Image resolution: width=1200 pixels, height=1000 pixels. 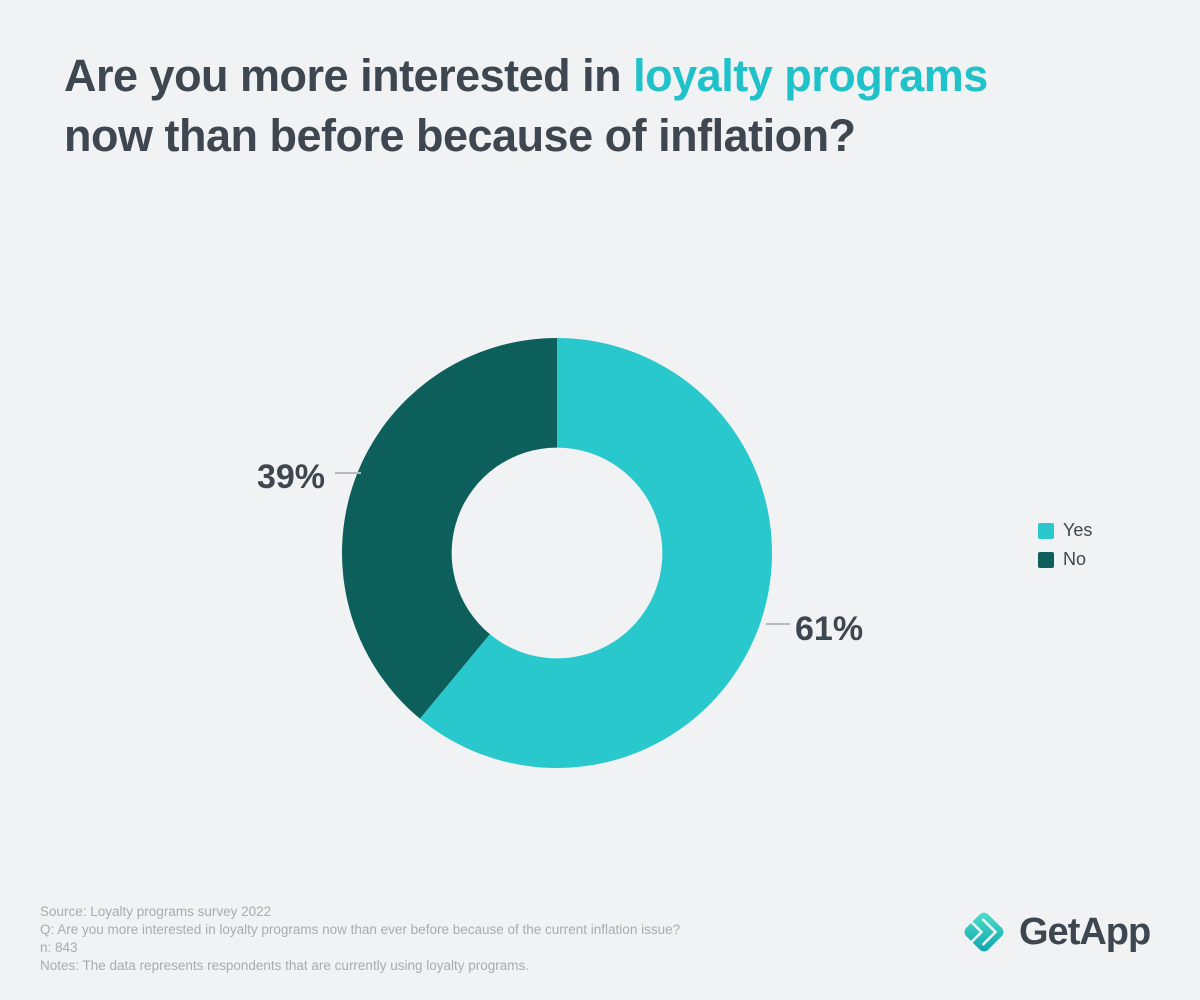 I want to click on leader-line-no, so click(x=348, y=473).